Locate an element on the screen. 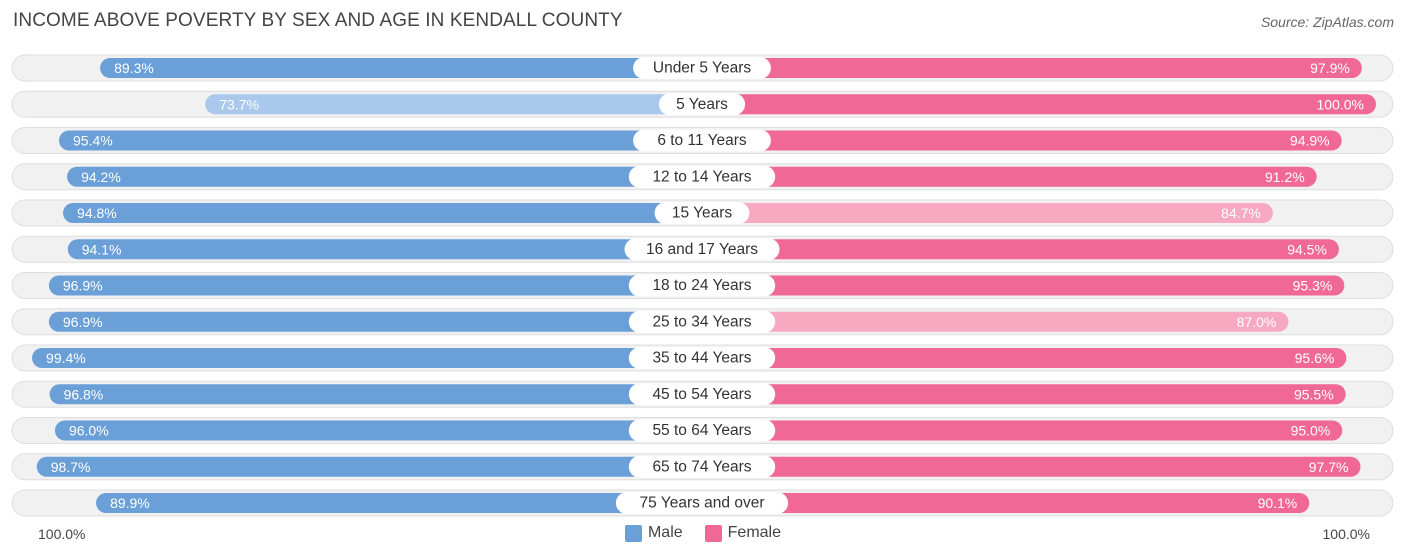 Image resolution: width=1406 pixels, height=559 pixels. category-label: 12 to 14 Years is located at coordinates (701, 176).